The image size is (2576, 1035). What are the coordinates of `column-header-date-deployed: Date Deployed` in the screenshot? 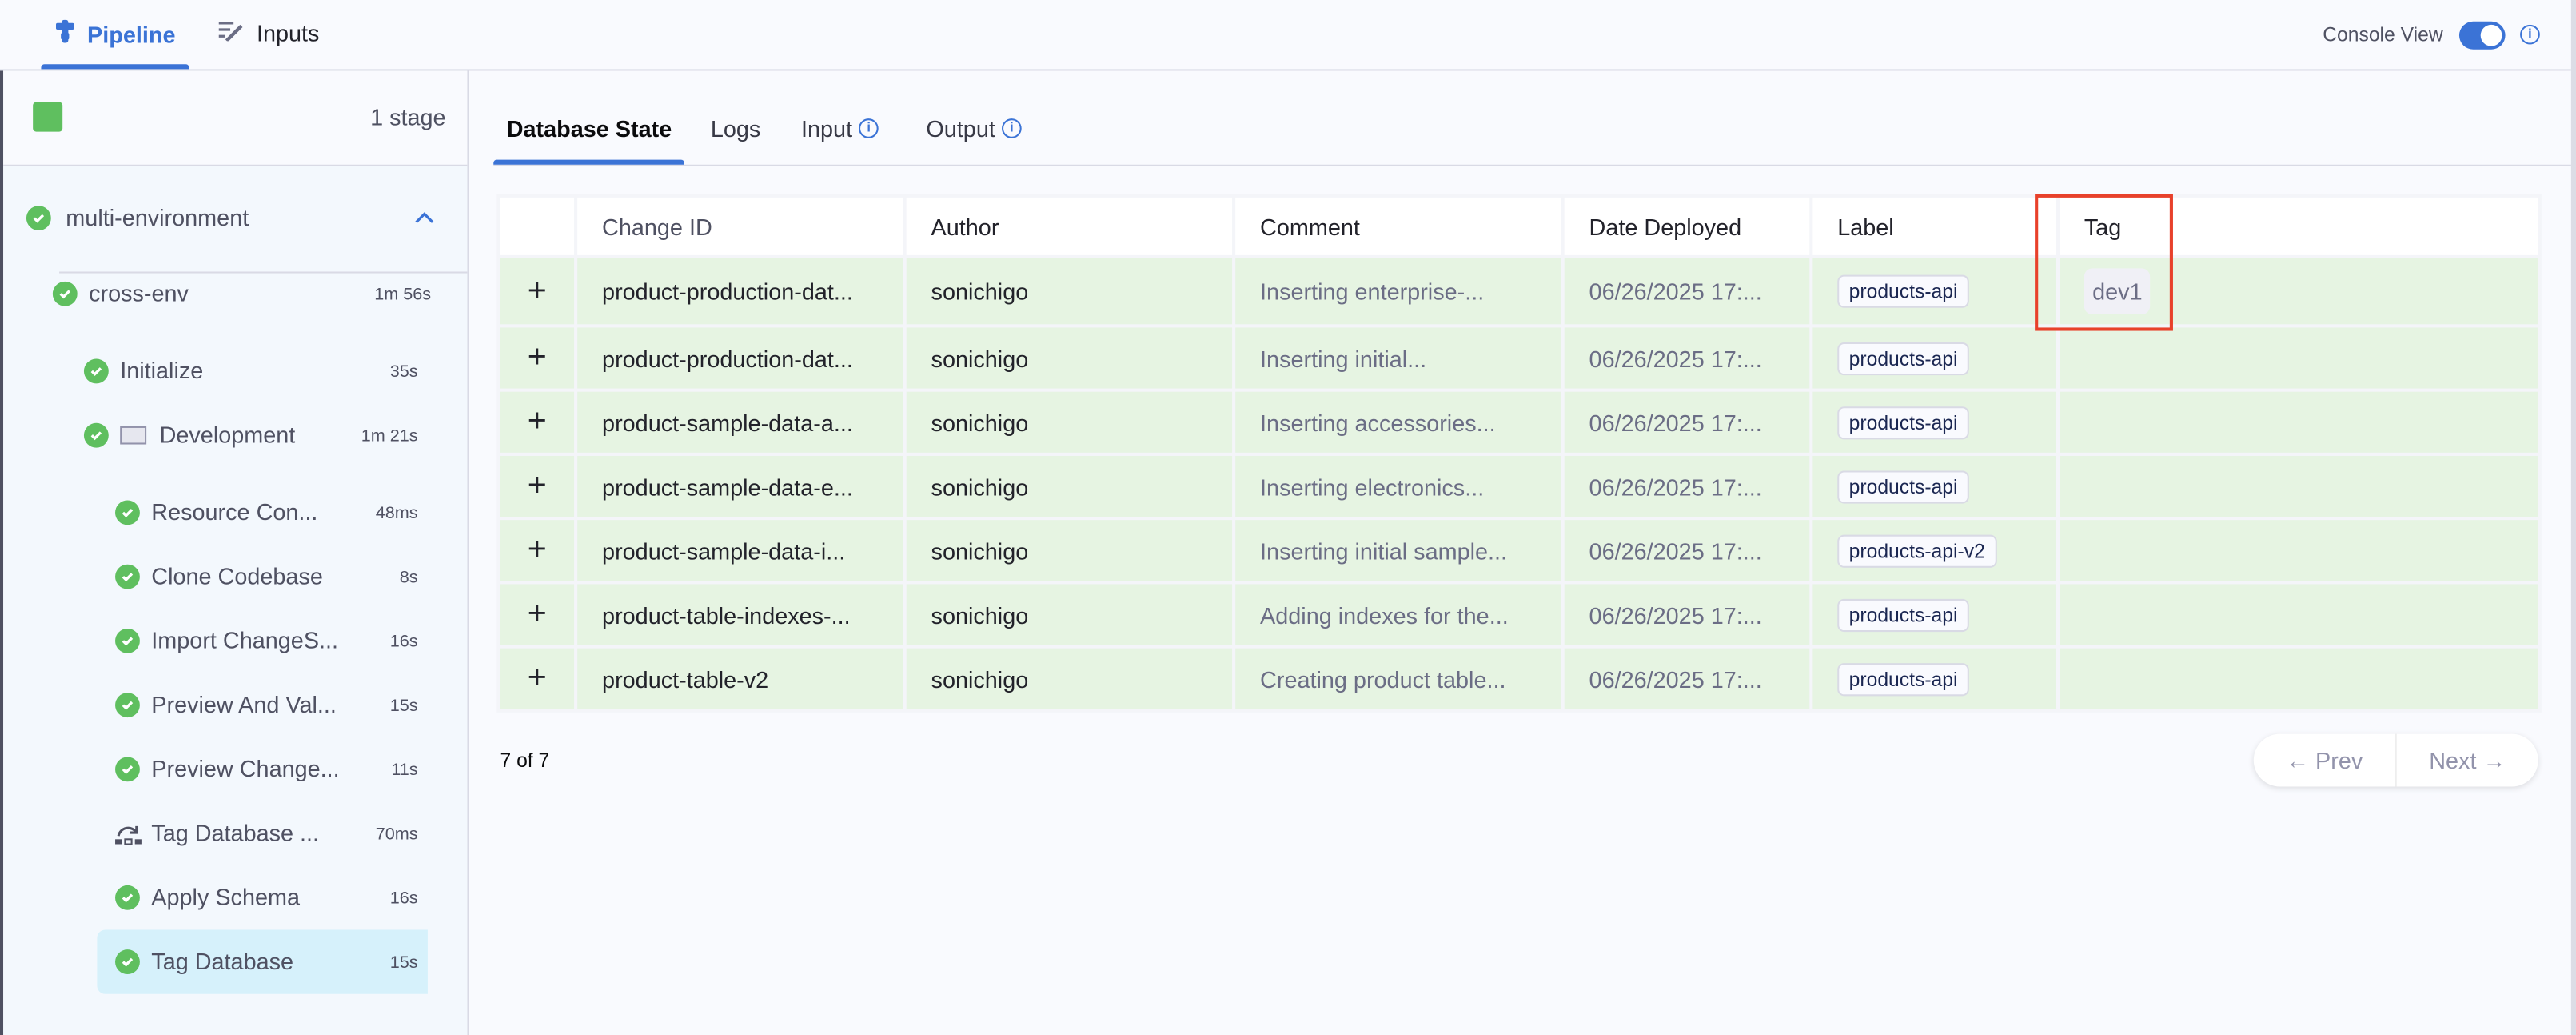 It's located at (1687, 226).